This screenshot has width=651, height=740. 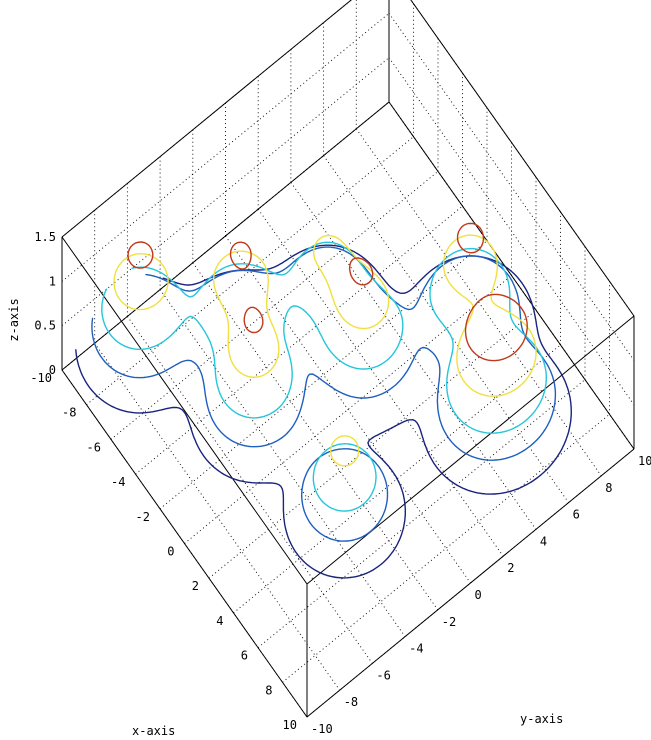 What do you see at coordinates (644, 461) in the screenshot?
I see `y-tick-label: 10` at bounding box center [644, 461].